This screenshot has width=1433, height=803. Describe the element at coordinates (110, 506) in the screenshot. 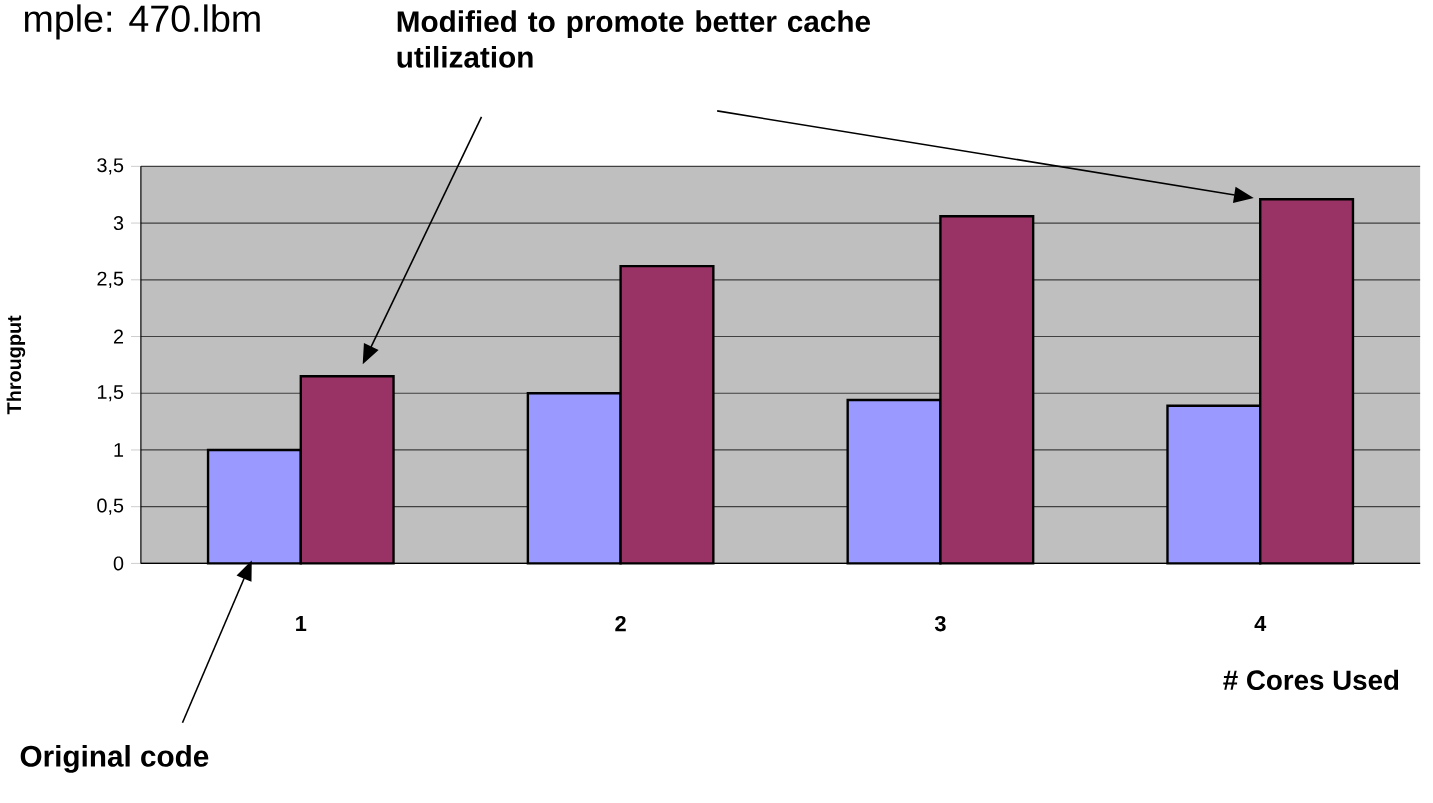

I see `y-tick-label: 0,5` at that location.